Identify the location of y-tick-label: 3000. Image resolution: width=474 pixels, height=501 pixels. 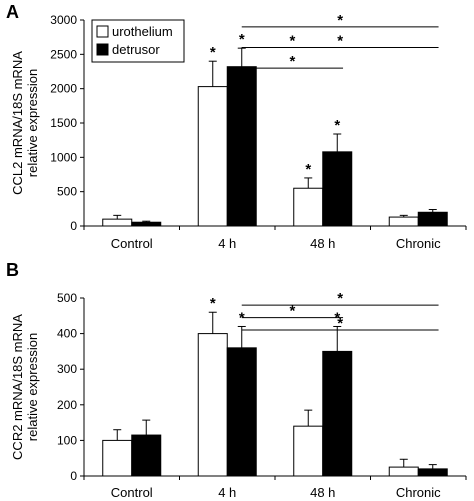
(63, 20).